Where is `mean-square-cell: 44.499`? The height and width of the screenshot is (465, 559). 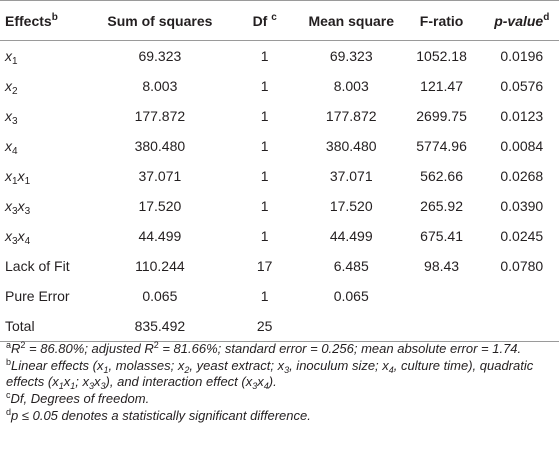 mean-square-cell: 44.499 is located at coordinates (351, 236).